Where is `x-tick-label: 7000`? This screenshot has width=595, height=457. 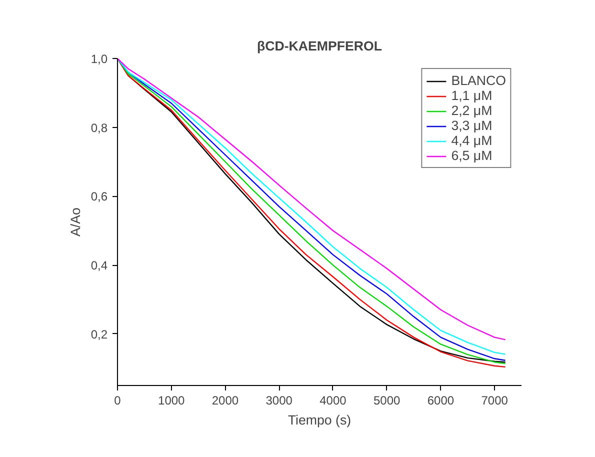
x-tick-label: 7000 is located at coordinates (494, 401).